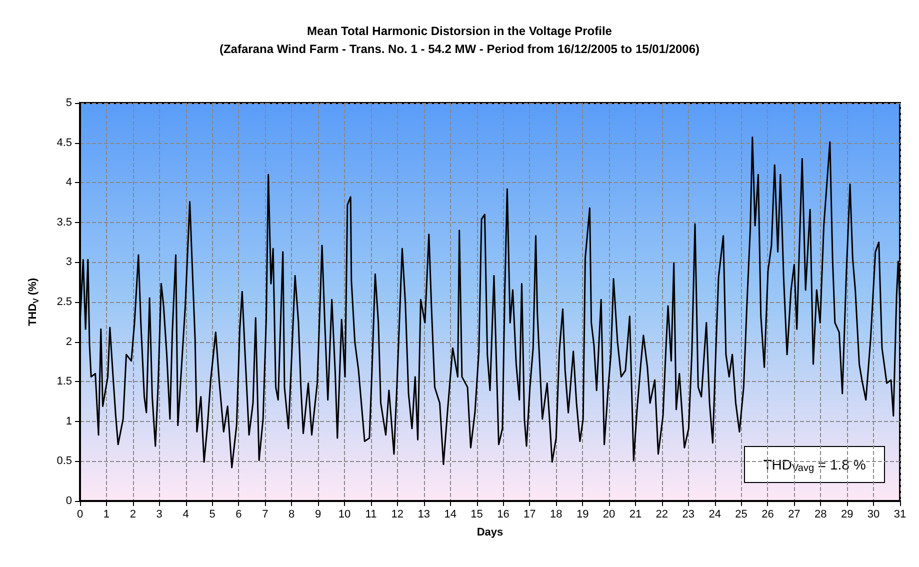 The image size is (919, 567). What do you see at coordinates (239, 514) in the screenshot?
I see `x-tick-label: 6` at bounding box center [239, 514].